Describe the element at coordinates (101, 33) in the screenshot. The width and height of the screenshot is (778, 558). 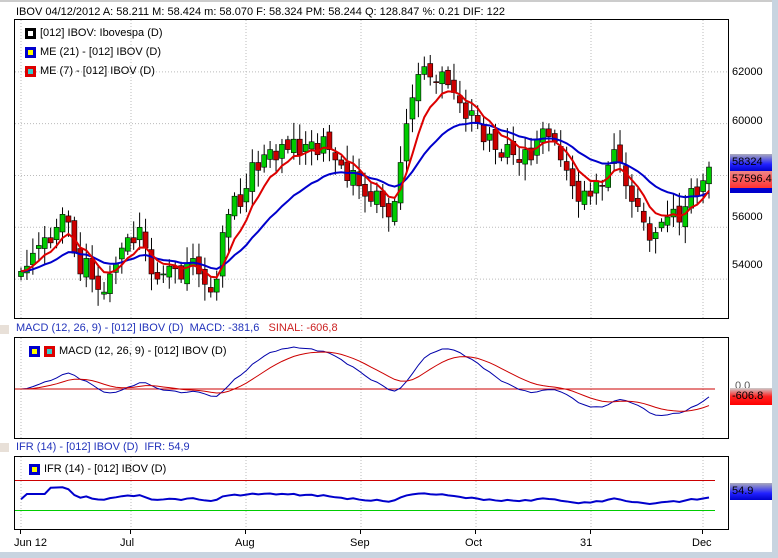
I see `legend-label: [012] IBOV: Ibovespa (D)` at that location.